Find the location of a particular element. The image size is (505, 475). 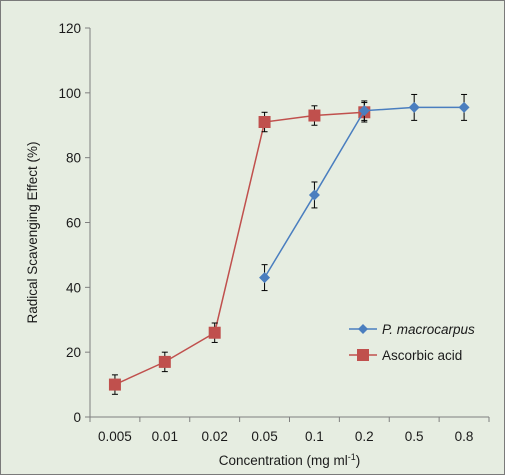

x-axis-title: Concentration (mg ml-1) is located at coordinates (290, 460).